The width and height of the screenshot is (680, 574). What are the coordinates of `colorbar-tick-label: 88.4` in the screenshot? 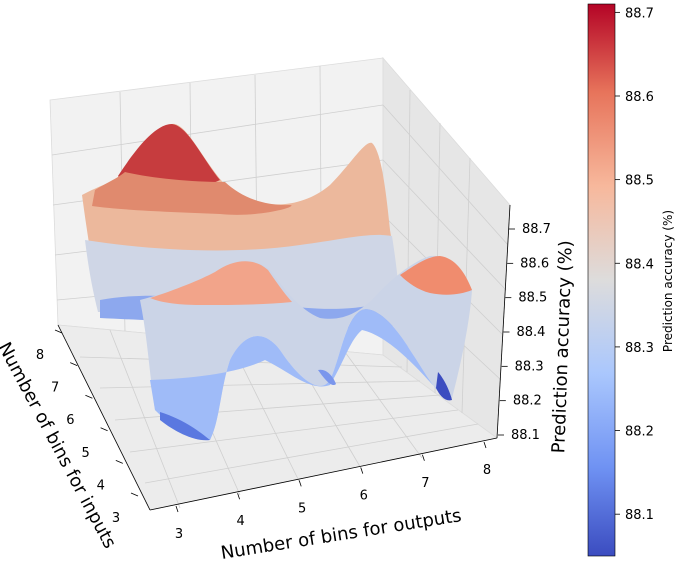 It's located at (639, 264).